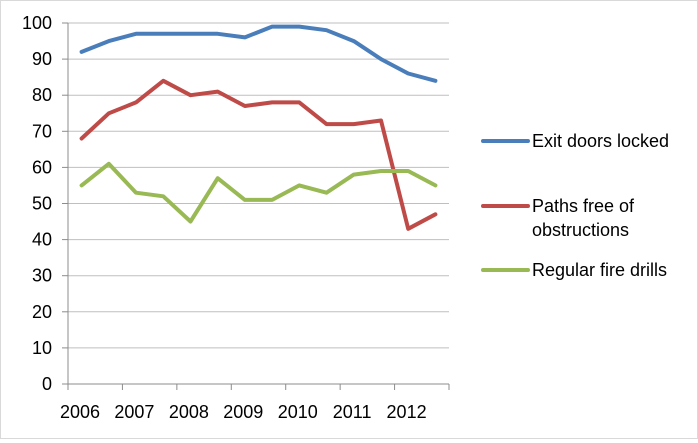 This screenshot has height=443, width=698. I want to click on x-axis-tick-labels: 2006 2007 2008 2009 2010 2011 2012, so click(243, 412).